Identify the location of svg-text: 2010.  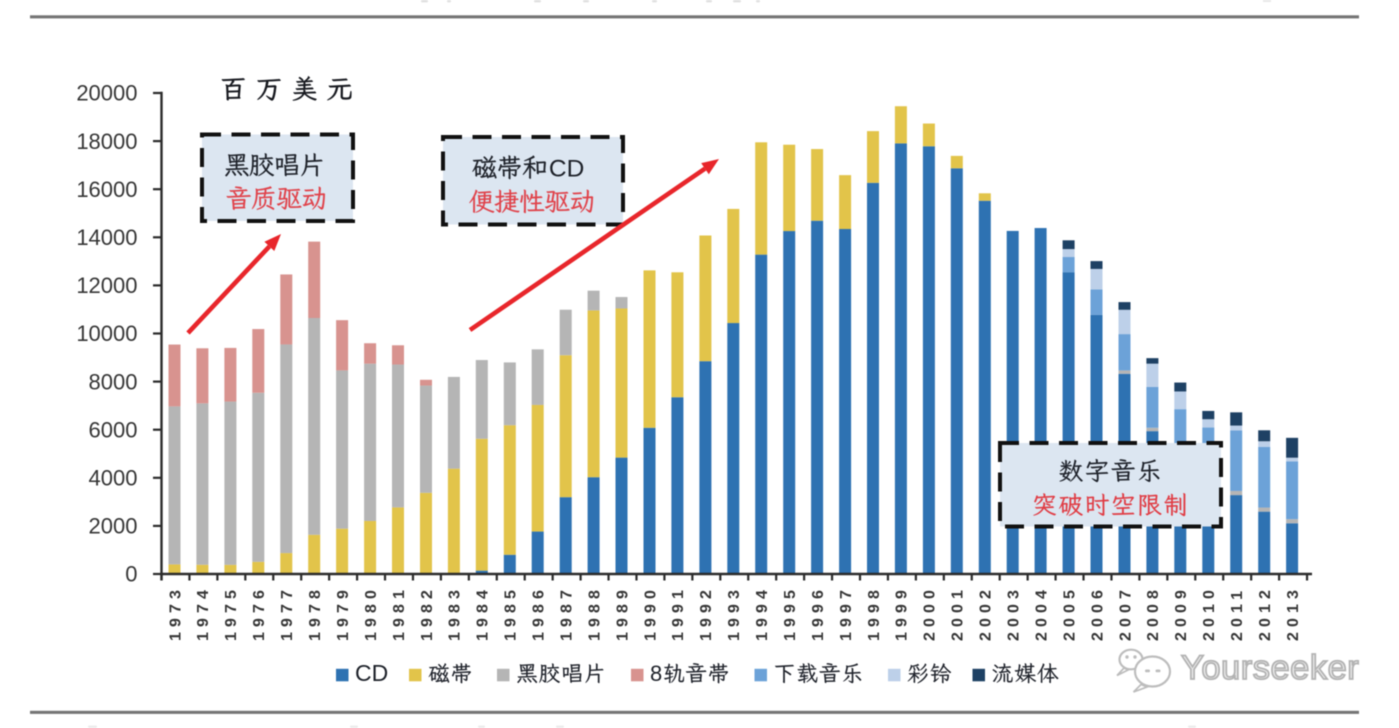
(1209, 613).